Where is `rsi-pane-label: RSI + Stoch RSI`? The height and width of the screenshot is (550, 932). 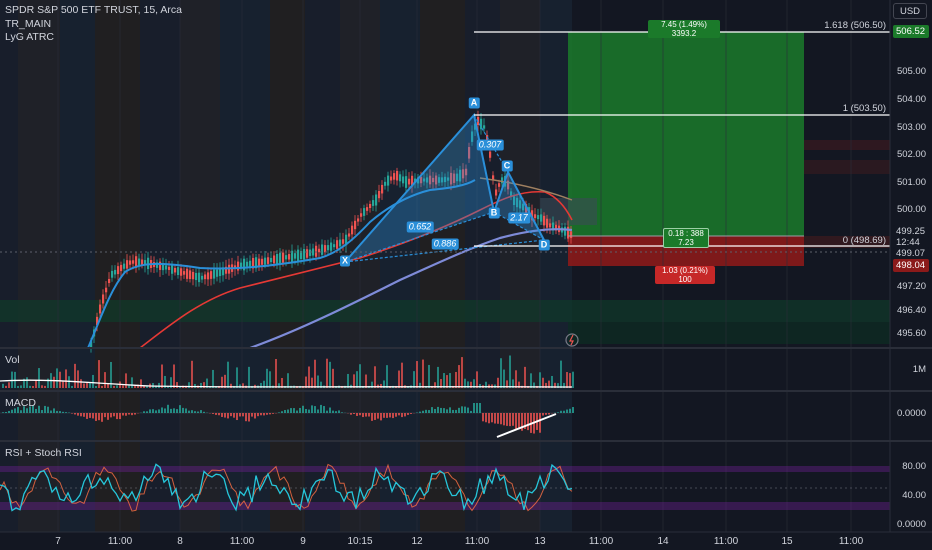
rsi-pane-label: RSI + Stoch RSI is located at coordinates (43, 453).